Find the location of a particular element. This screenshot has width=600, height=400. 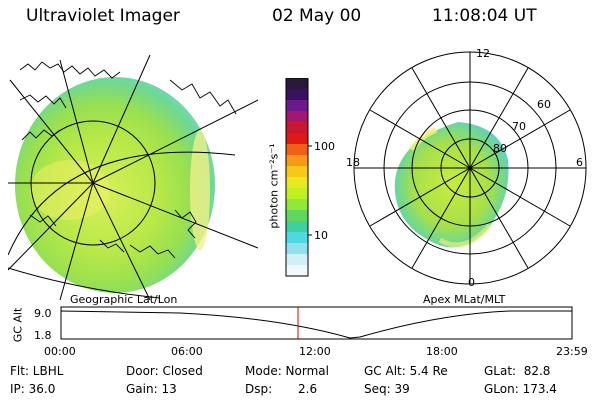

geographic-label: Geographic Lat/Lon is located at coordinates (124, 299).